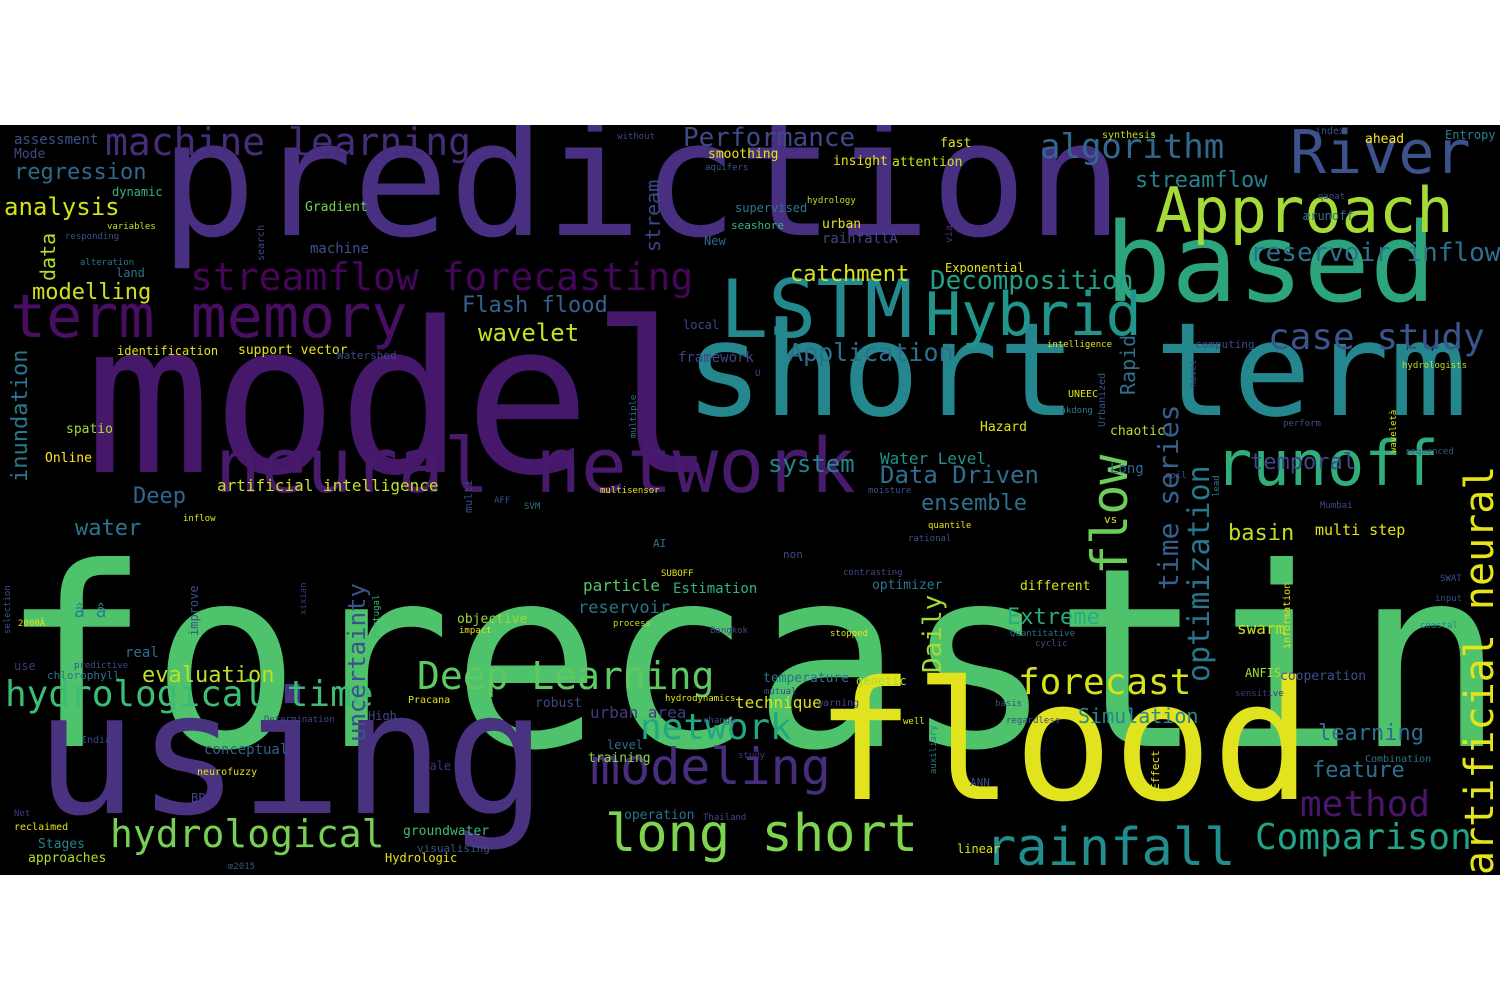  Describe the element at coordinates (336, 207) in the screenshot. I see `cloud-word-gradient: Gradient` at that location.